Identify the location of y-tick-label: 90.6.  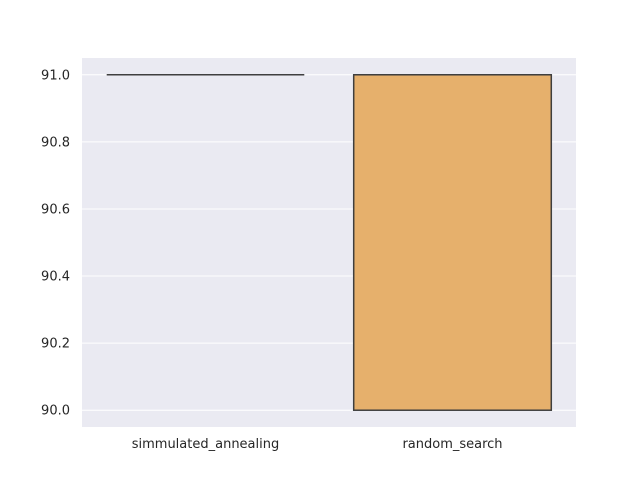
(55, 209).